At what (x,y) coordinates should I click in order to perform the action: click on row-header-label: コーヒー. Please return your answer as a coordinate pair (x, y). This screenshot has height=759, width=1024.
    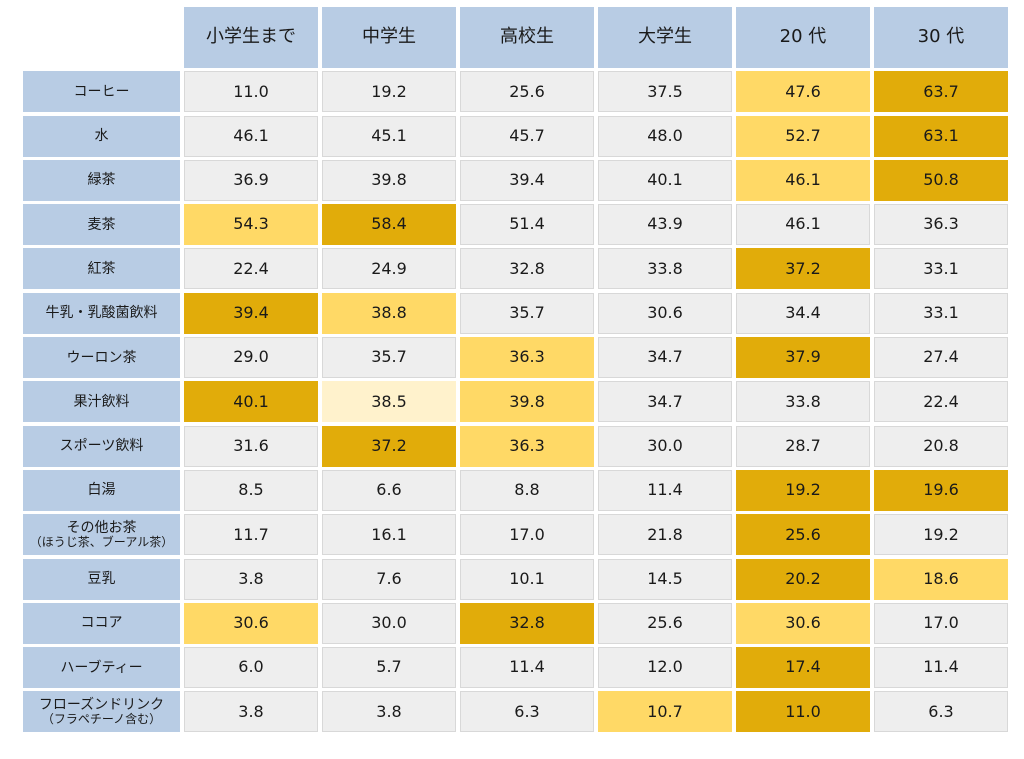
    Looking at the image, I should click on (101, 91).